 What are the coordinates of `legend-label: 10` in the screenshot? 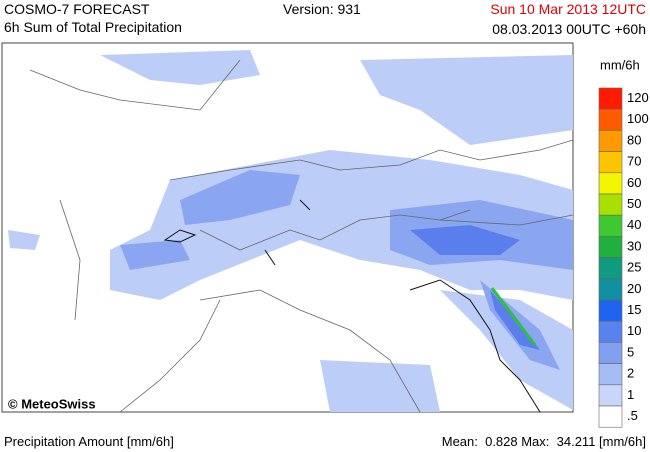 It's located at (634, 330).